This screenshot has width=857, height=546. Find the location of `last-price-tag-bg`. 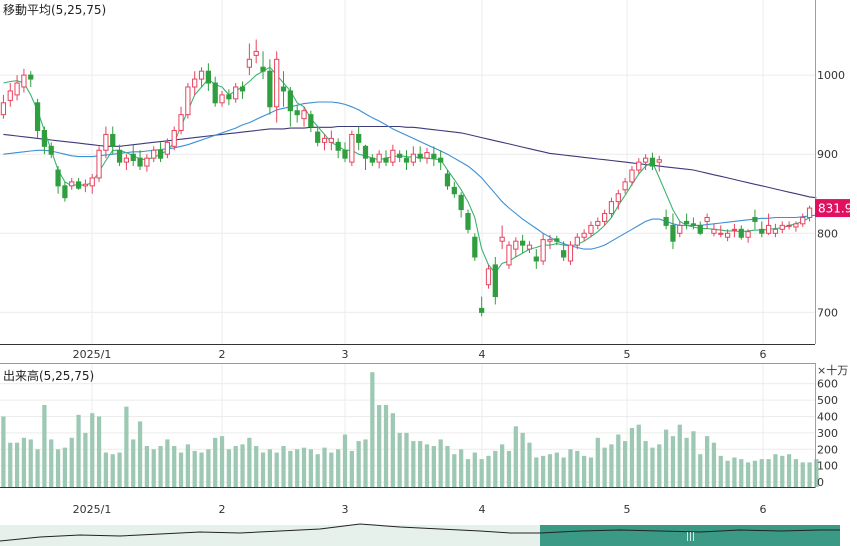

last-price-tag-bg is located at coordinates (832, 208).